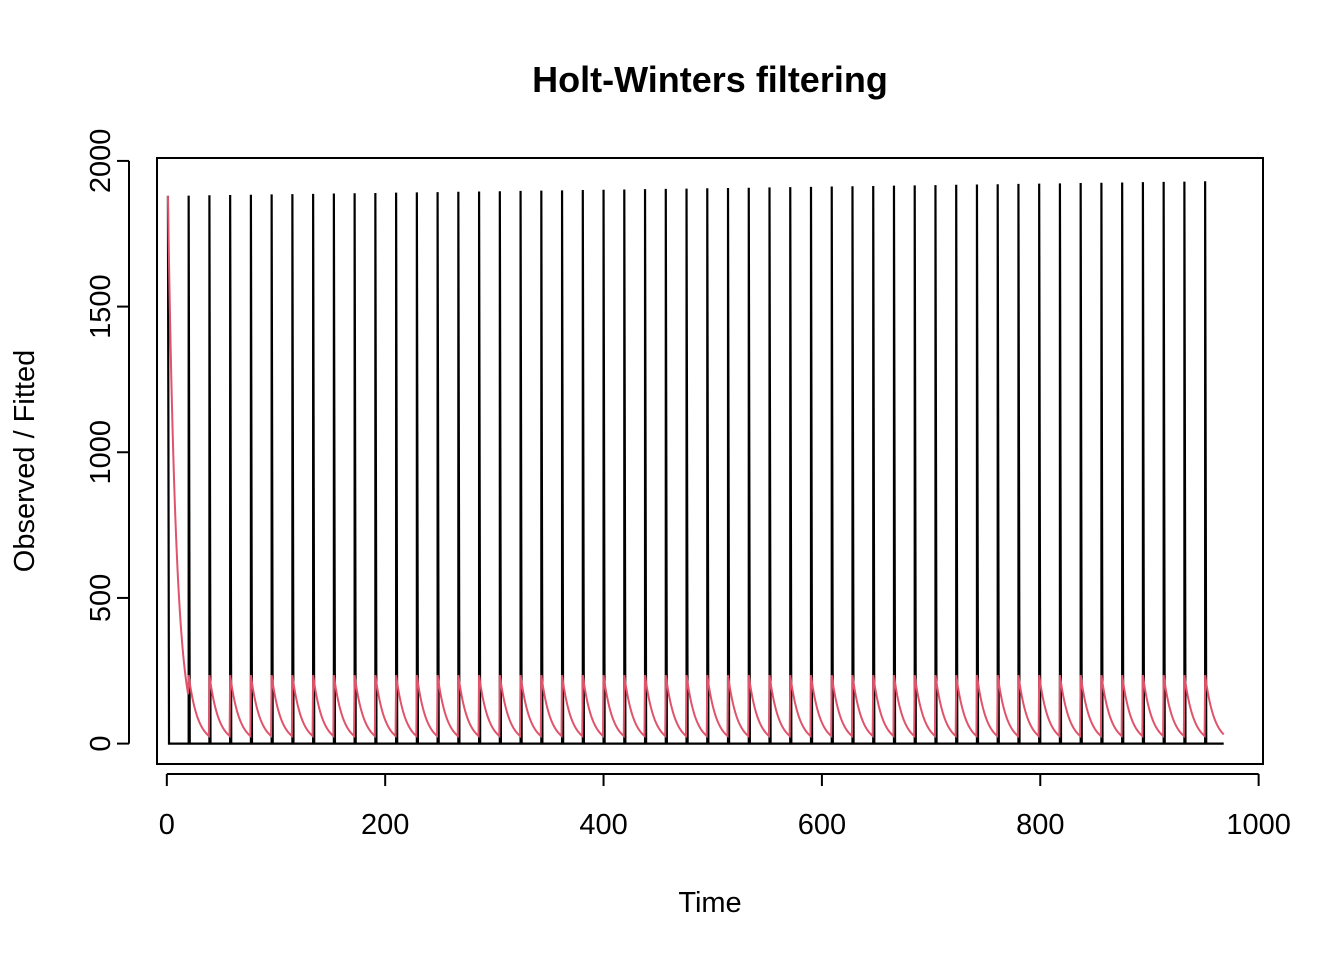  Describe the element at coordinates (101, 452) in the screenshot. I see `y-tick-label: 1000` at that location.